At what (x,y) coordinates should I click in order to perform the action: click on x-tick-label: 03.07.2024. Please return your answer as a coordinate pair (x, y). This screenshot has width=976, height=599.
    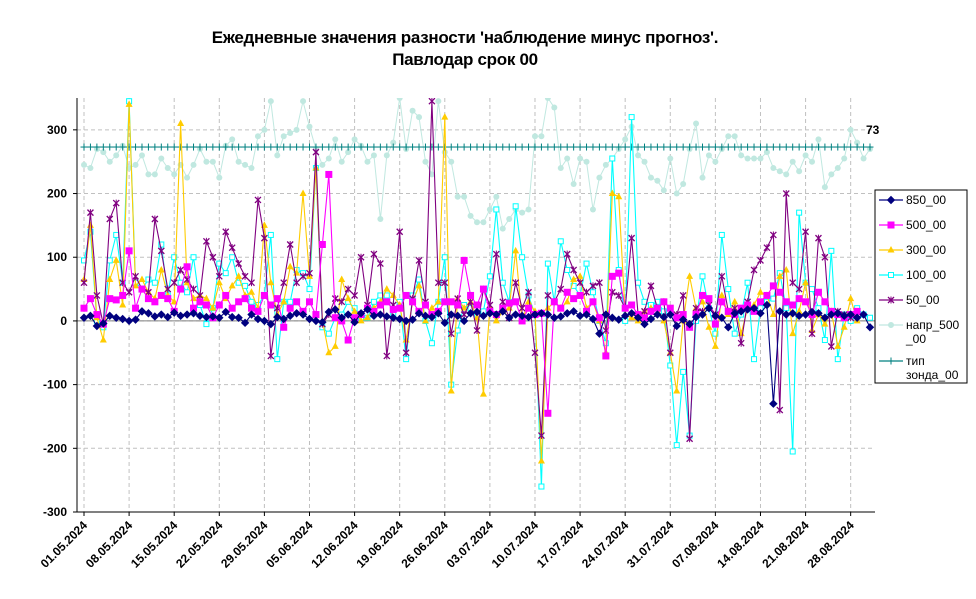
    Looking at the image, I should click on (470, 544).